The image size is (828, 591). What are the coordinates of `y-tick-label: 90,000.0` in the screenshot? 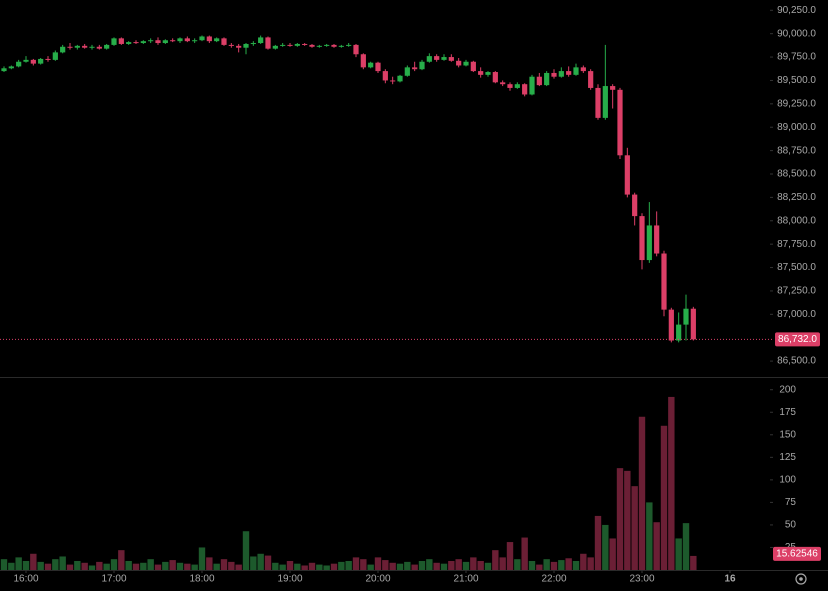 It's located at (796, 33).